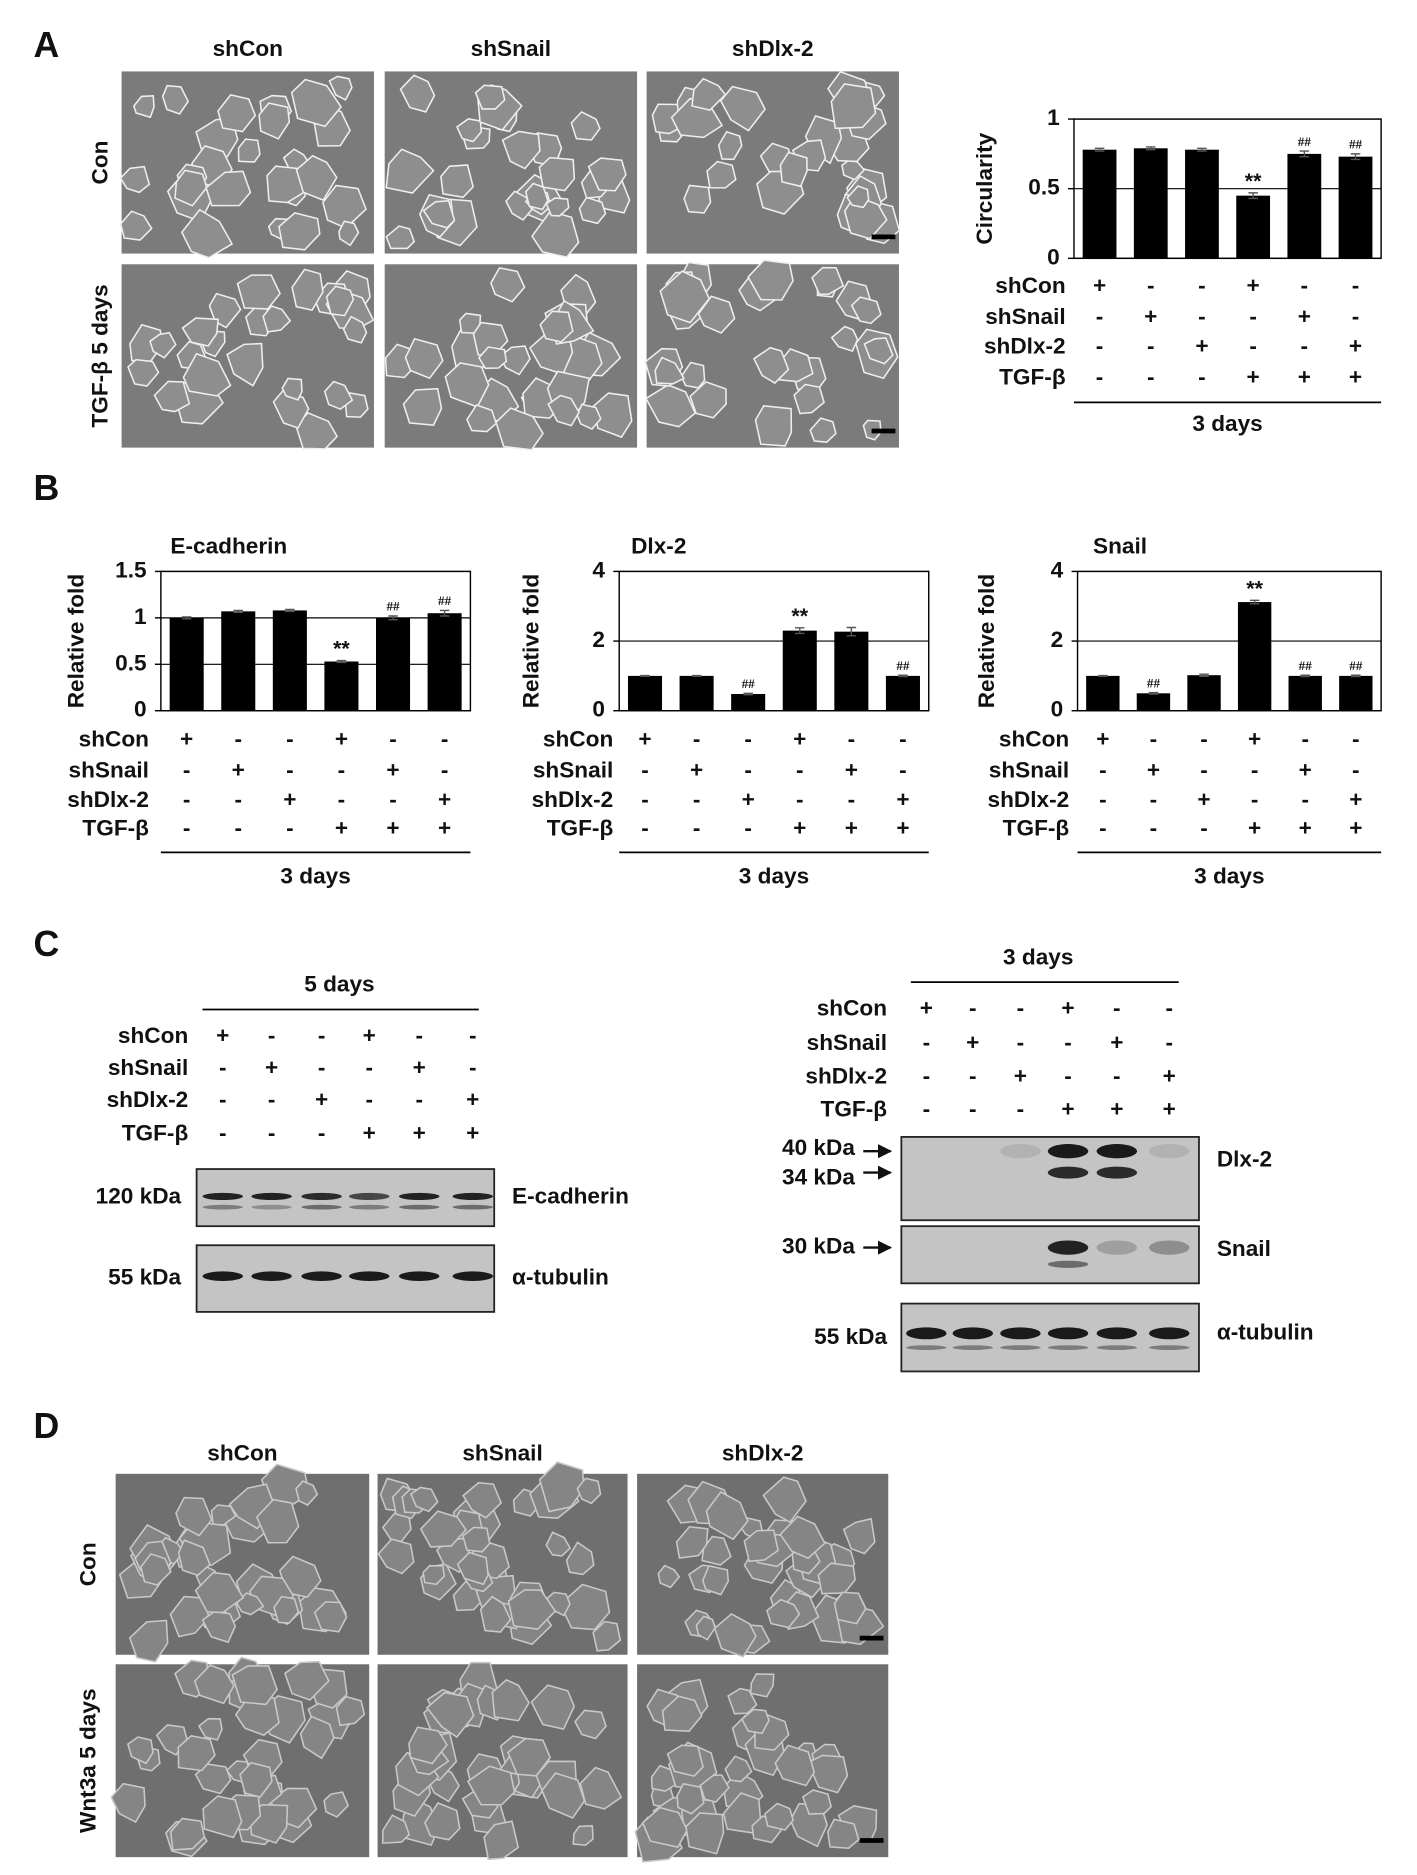 This screenshot has height=1875, width=1417. Describe the element at coordinates (393, 606) in the screenshot. I see `significance-label: ##` at that location.